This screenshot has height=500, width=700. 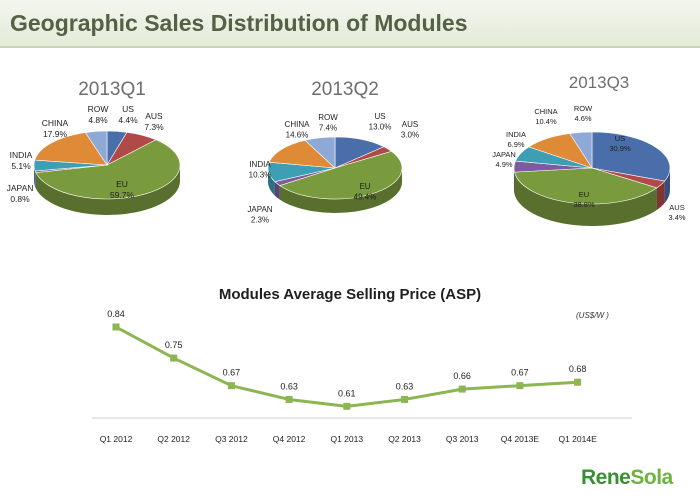 What do you see at coordinates (173, 439) in the screenshot?
I see `x-tick-label: Q2 2012` at bounding box center [173, 439].